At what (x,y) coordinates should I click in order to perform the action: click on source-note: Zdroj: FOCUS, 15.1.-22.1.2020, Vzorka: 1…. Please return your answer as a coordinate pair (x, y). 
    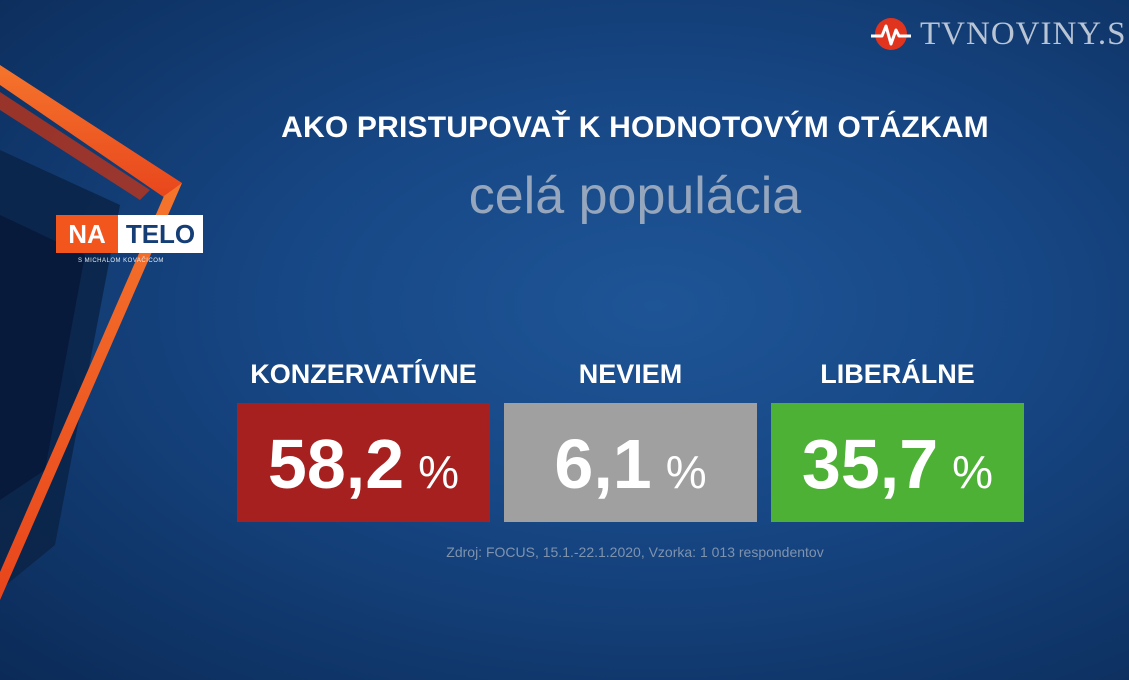
    Looking at the image, I should click on (635, 552).